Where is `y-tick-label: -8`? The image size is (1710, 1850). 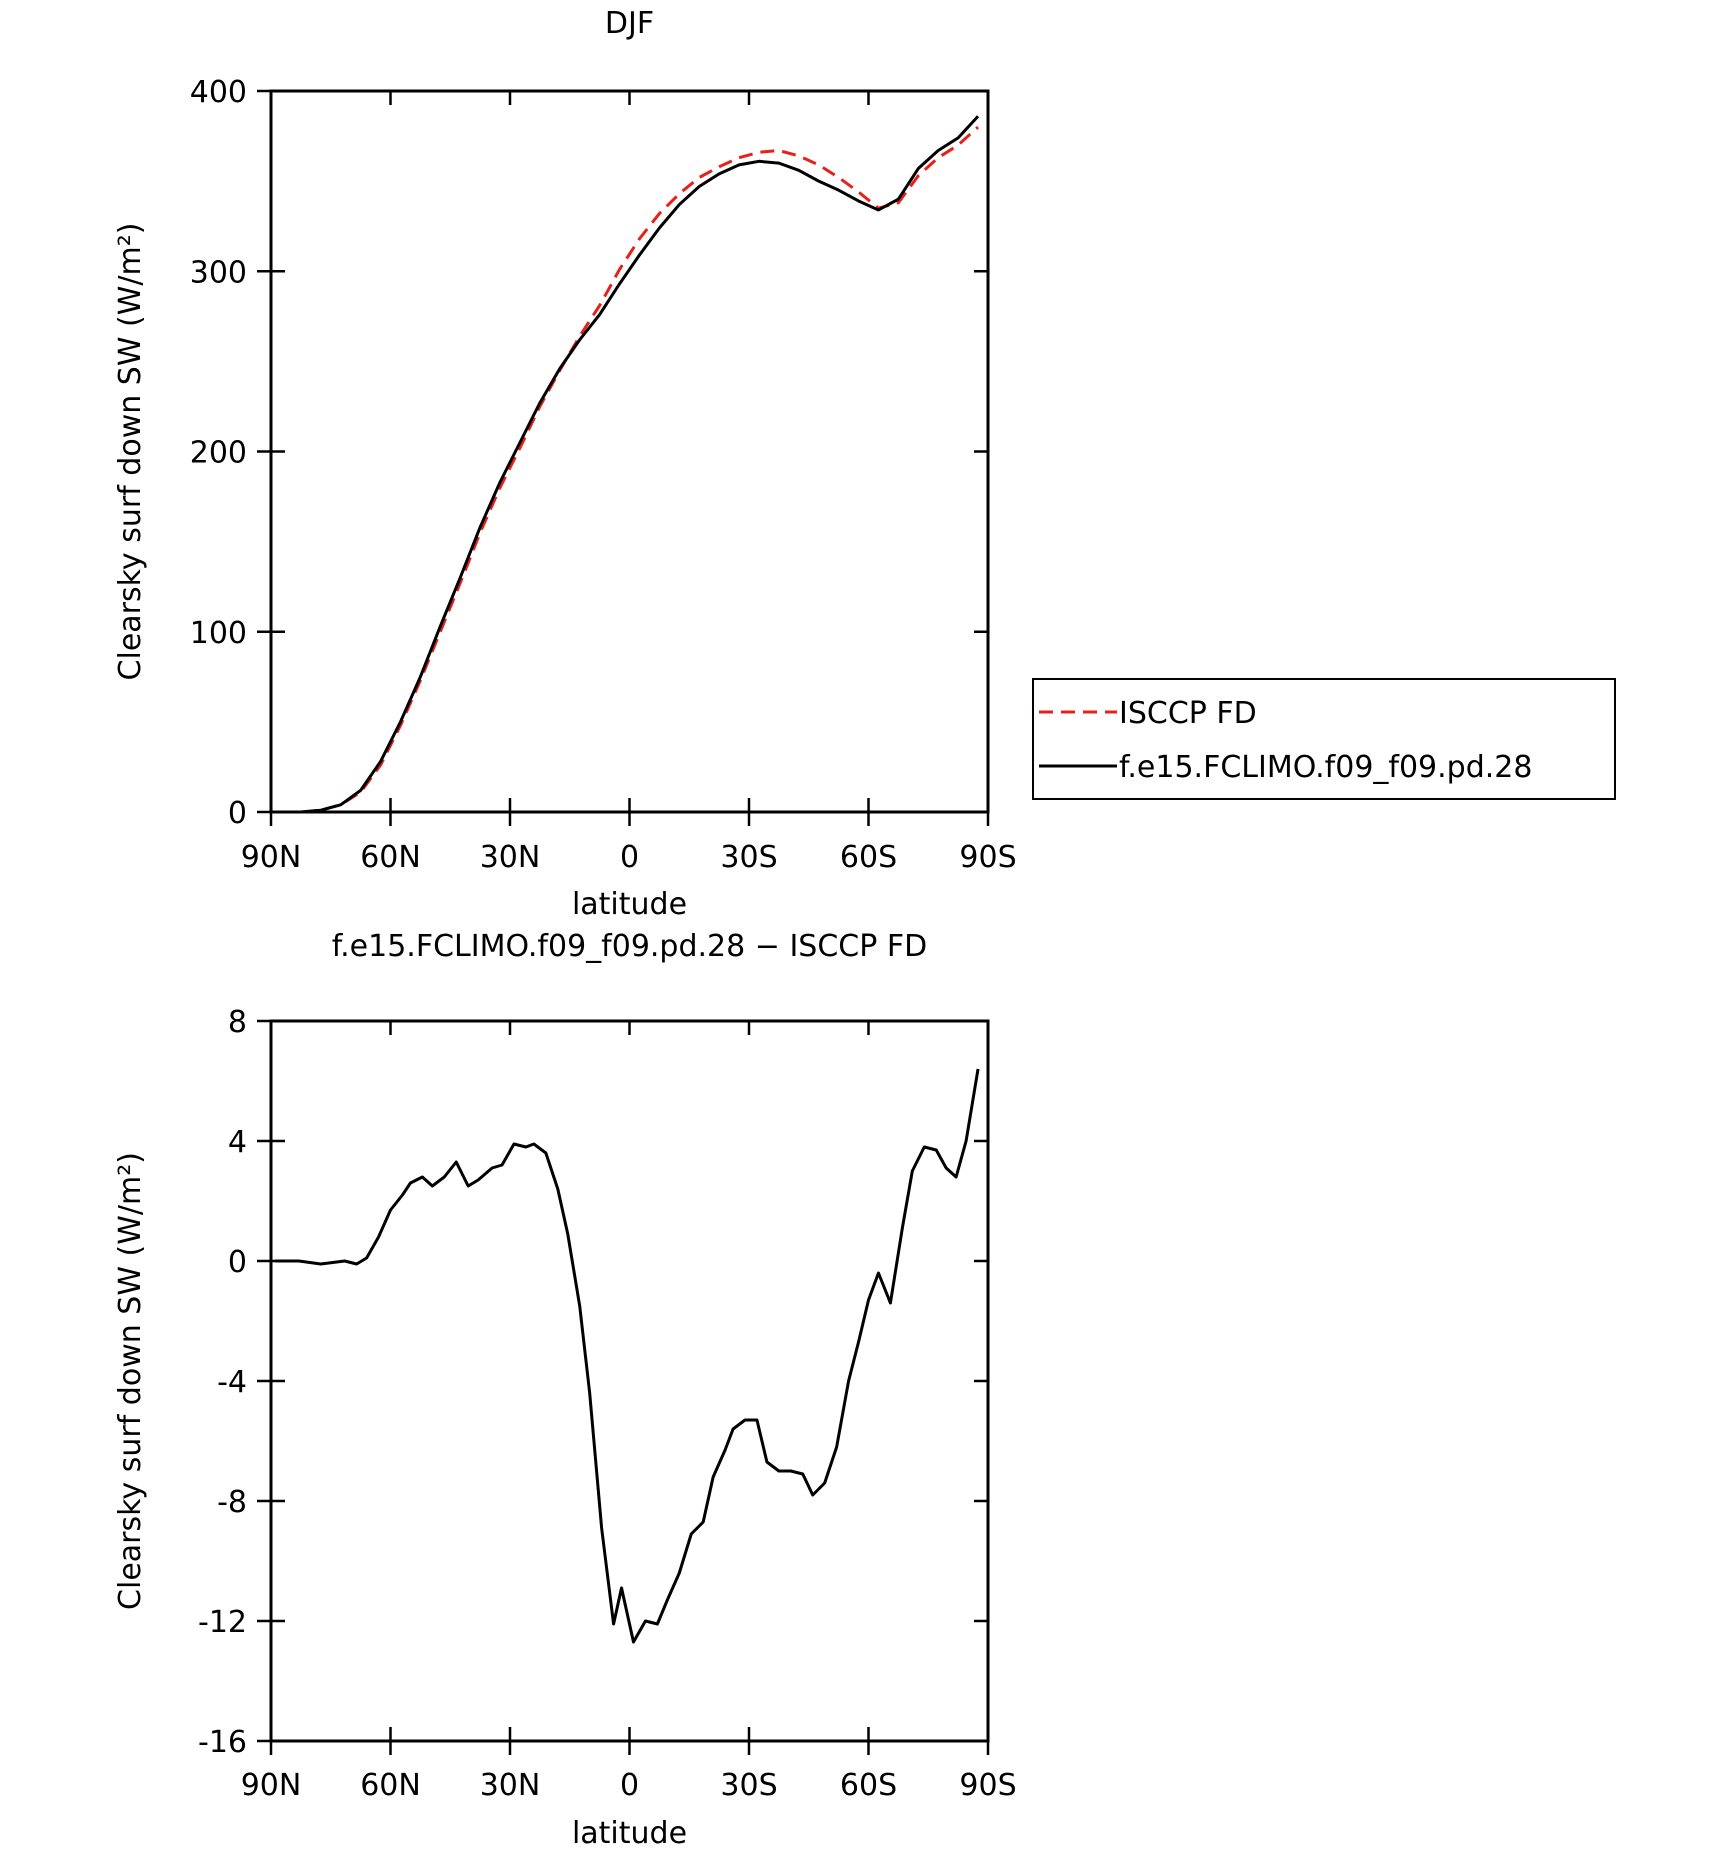
y-tick-label: -8 is located at coordinates (232, 1502).